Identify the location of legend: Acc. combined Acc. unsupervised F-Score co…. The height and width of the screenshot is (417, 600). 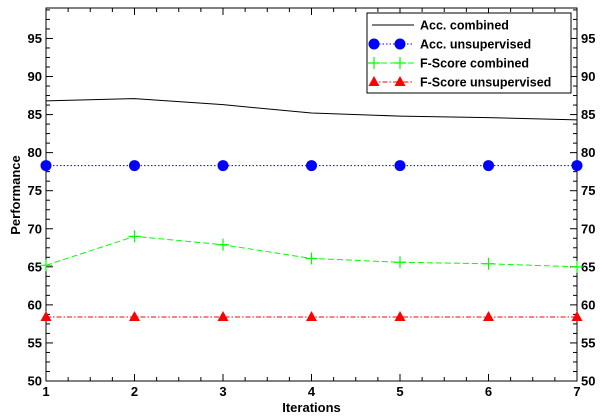
(469, 53).